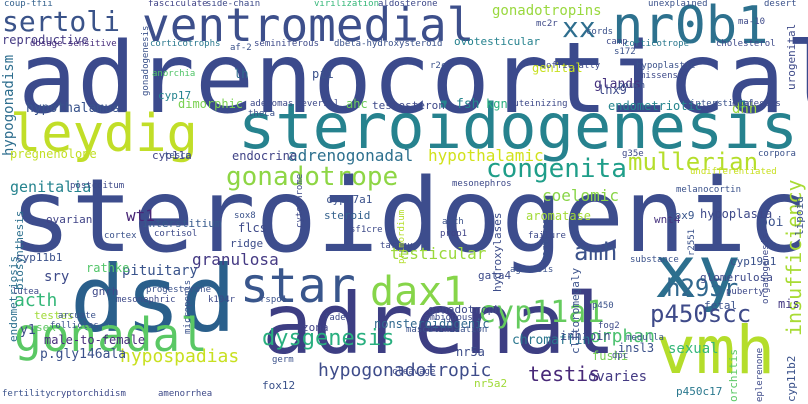 This screenshot has height=404, width=808. Describe the element at coordinates (97, 186) in the screenshot. I see `word-postcoitum: postcoitum` at that location.